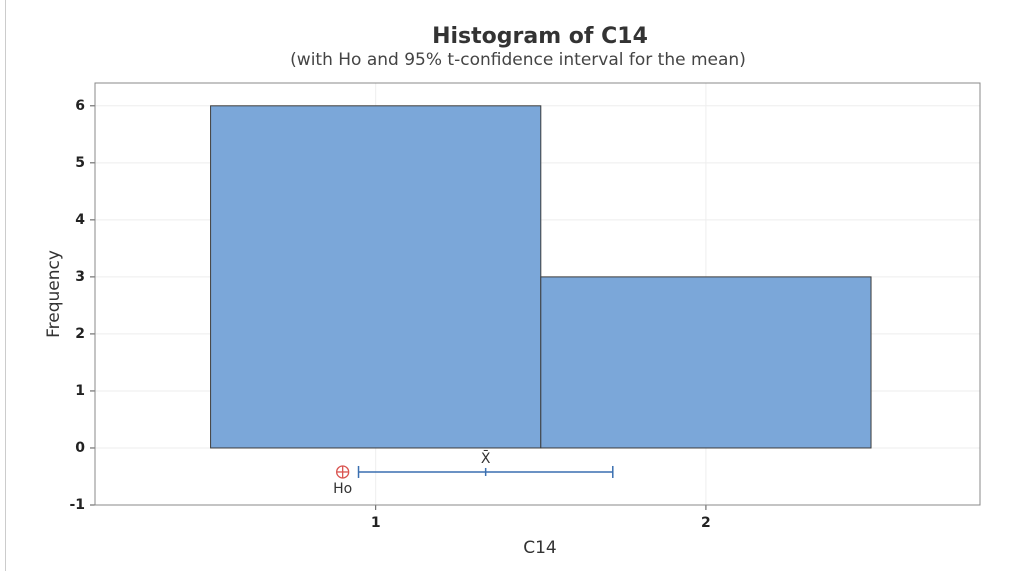 This screenshot has height=571, width=1017. What do you see at coordinates (80, 334) in the screenshot?
I see `y-tick-label: 2` at bounding box center [80, 334].